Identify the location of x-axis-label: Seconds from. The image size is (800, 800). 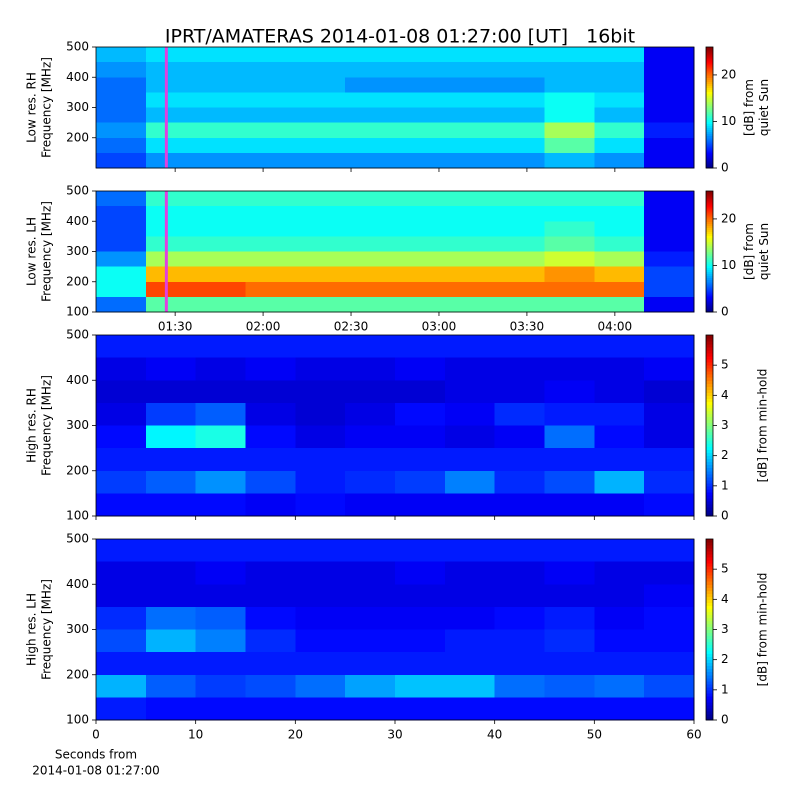
(96, 755).